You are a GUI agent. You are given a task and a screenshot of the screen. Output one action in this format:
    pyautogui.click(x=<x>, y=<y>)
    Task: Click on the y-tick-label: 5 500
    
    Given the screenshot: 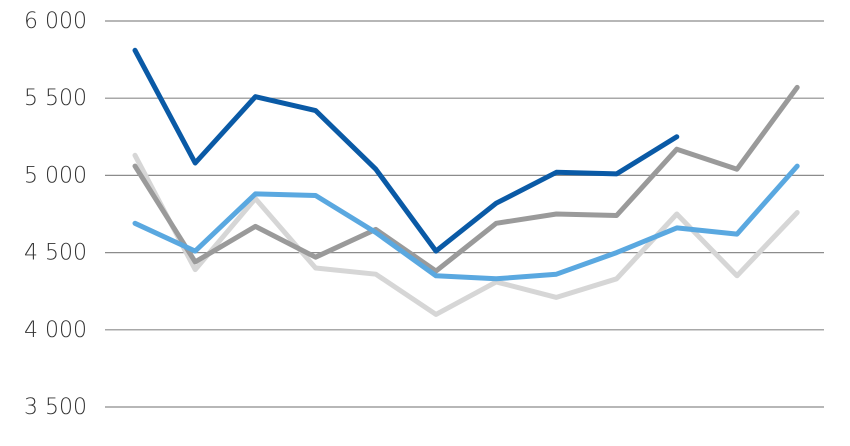 What is the action you would take?
    pyautogui.click(x=55, y=98)
    